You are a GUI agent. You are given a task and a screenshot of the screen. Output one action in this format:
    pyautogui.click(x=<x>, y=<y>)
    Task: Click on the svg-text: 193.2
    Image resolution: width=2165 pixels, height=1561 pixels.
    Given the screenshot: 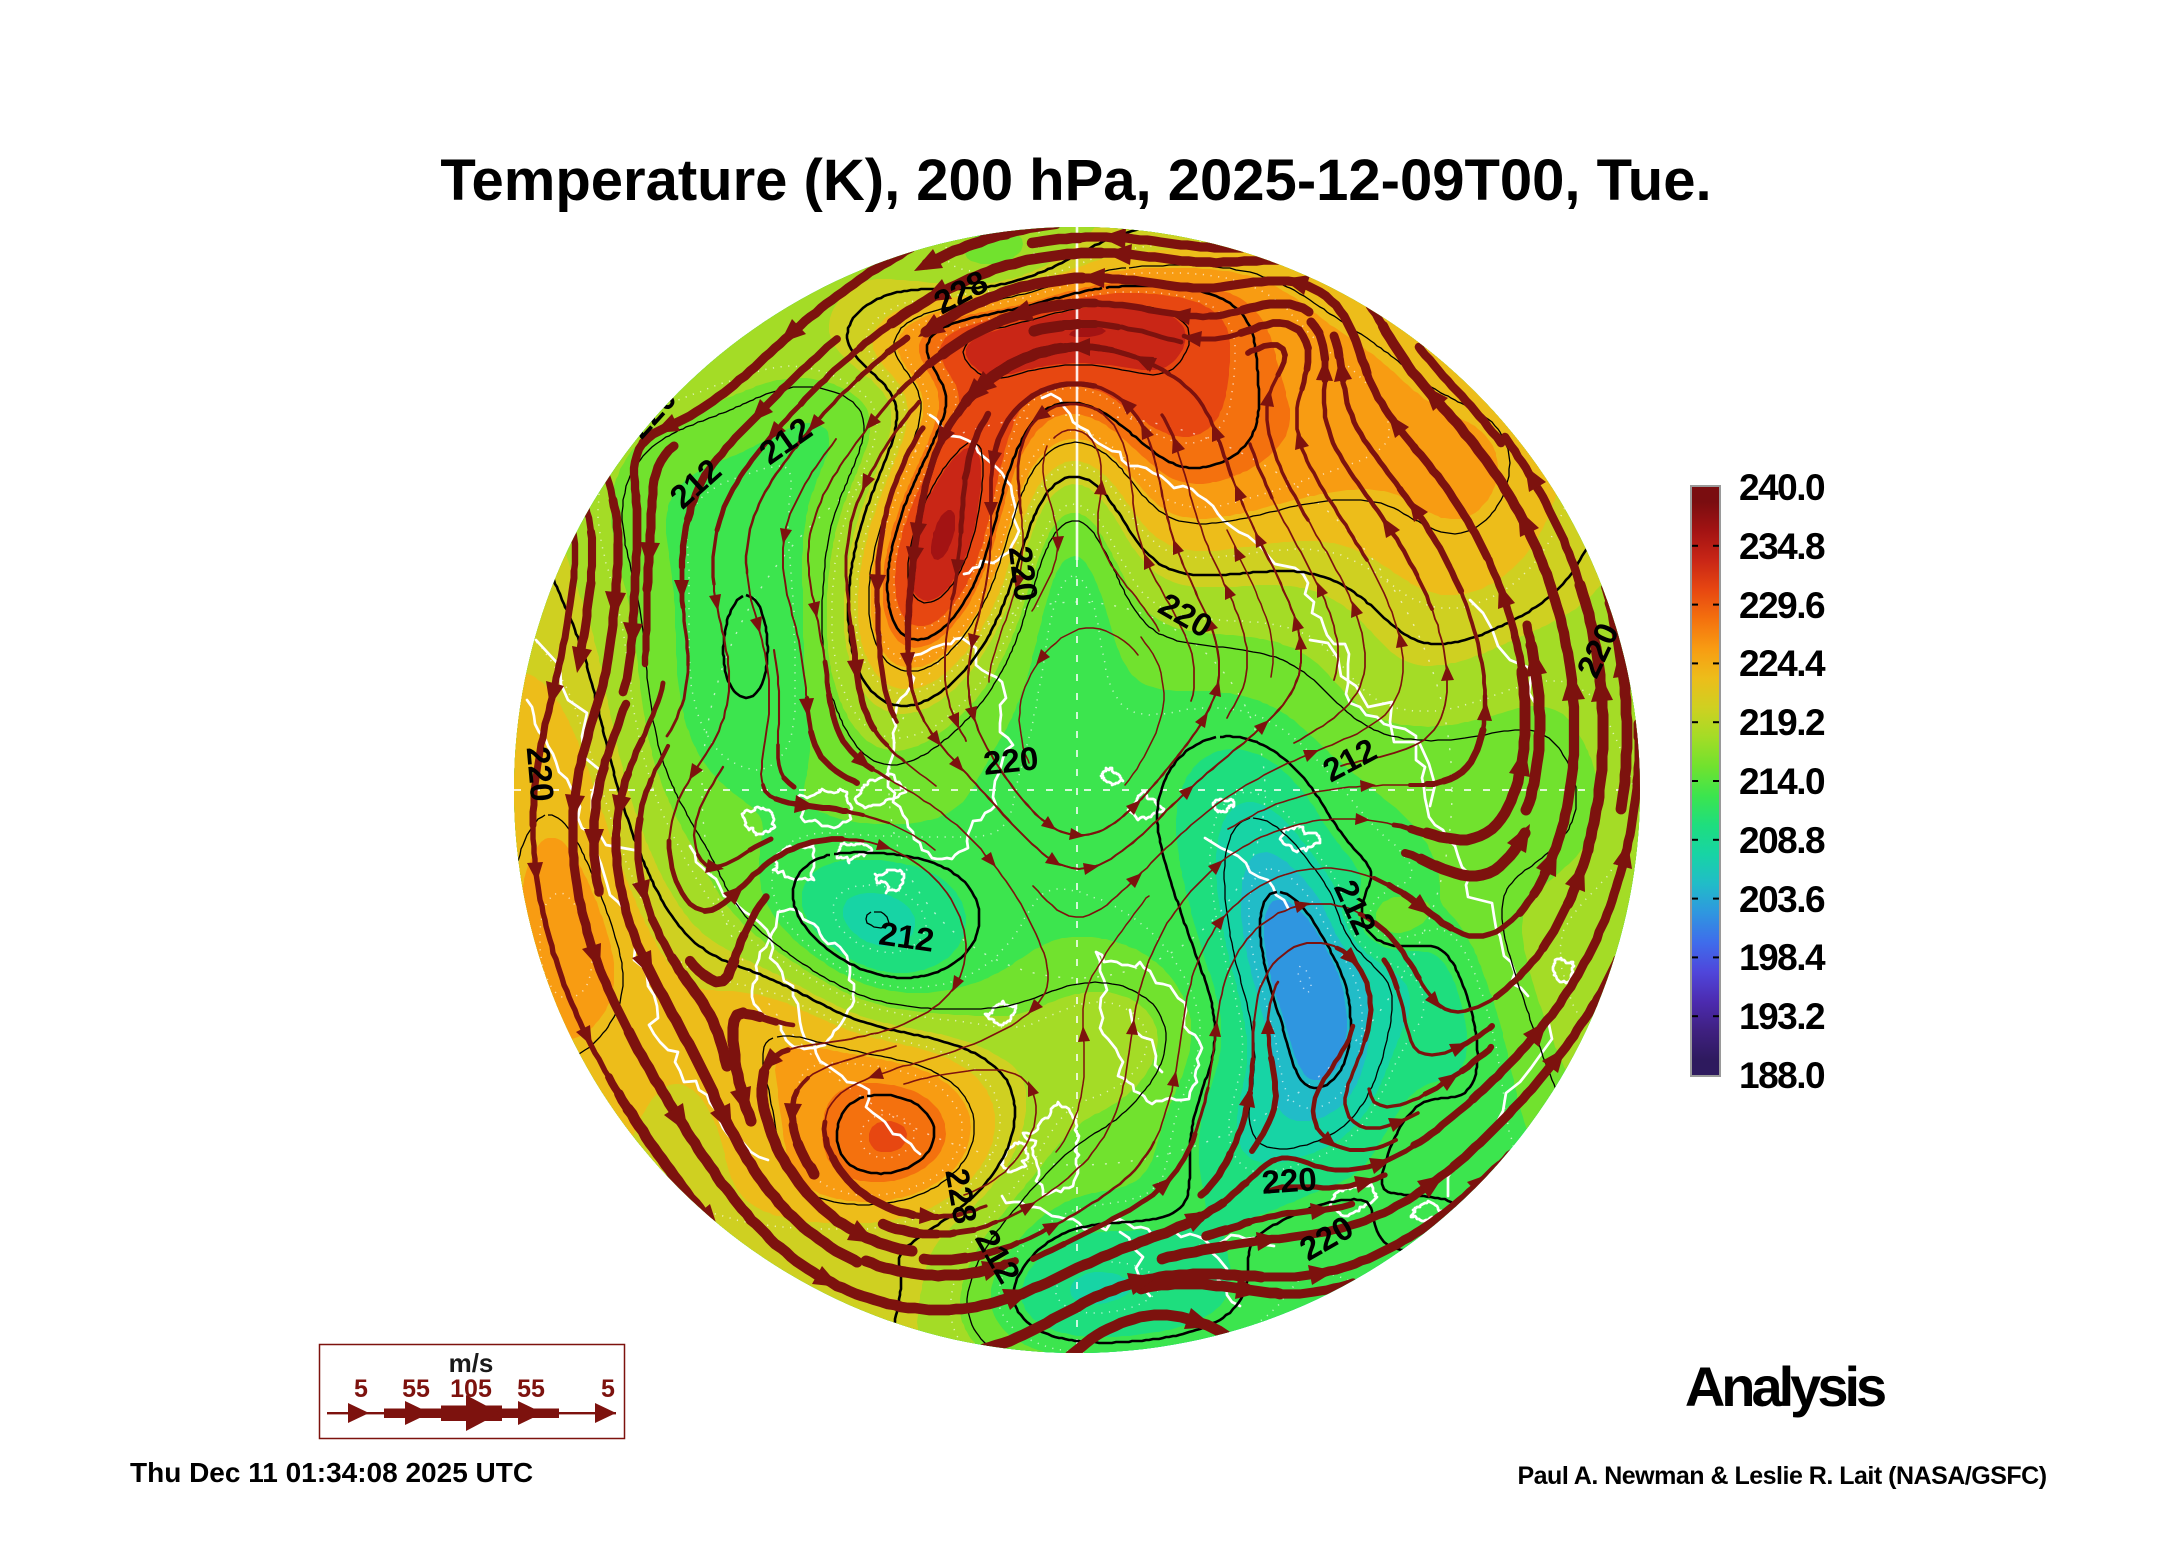 What is the action you would take?
    pyautogui.click(x=1782, y=1016)
    